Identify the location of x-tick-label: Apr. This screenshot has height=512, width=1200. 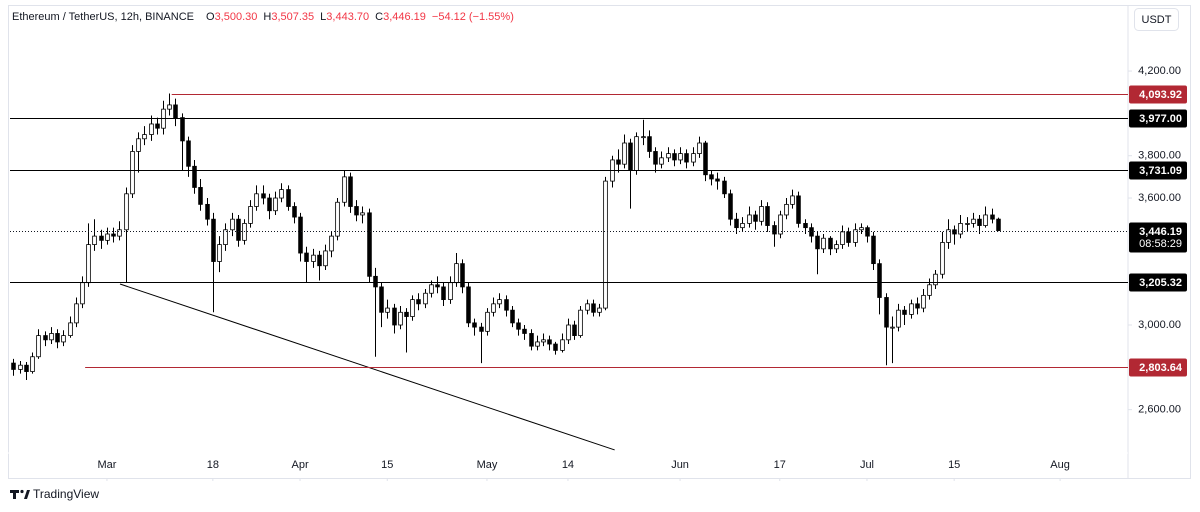
(299, 465).